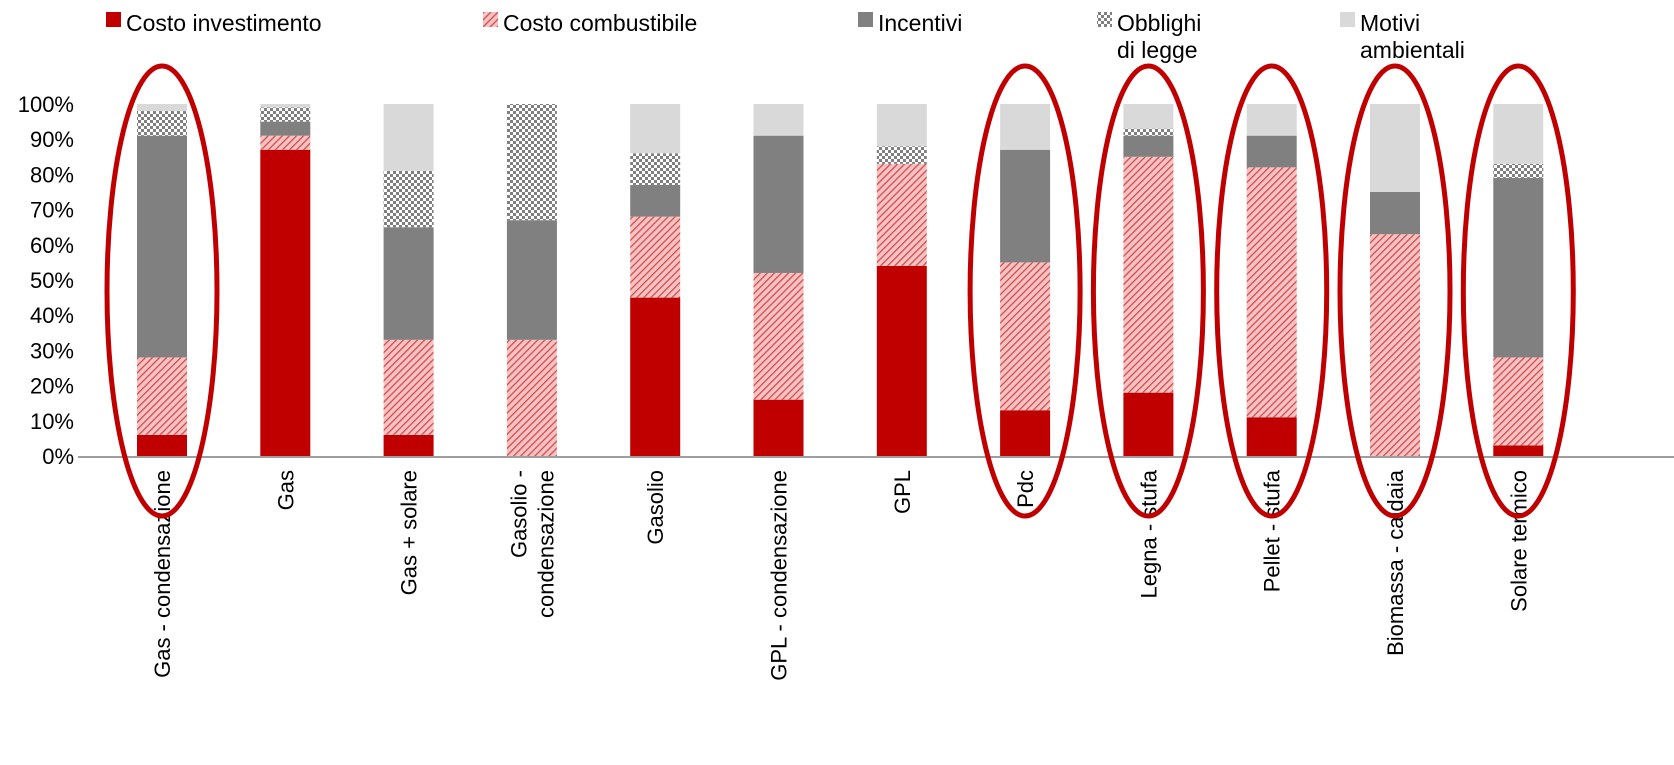 This screenshot has width=1674, height=765. Describe the element at coordinates (1395, 562) in the screenshot. I see `category-label: Biomassa - caldaia` at that location.